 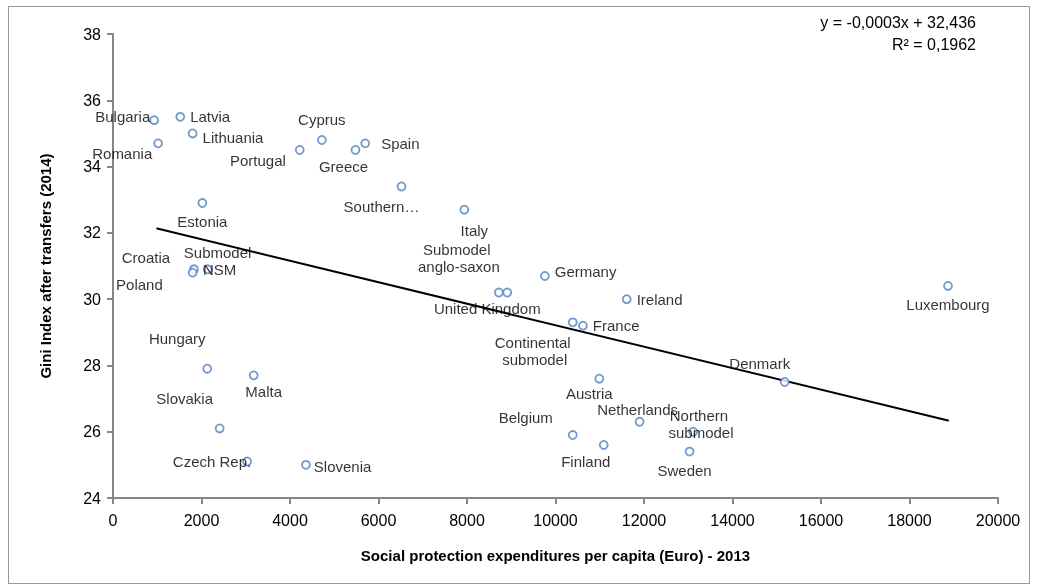 What do you see at coordinates (139, 285) in the screenshot?
I see `data-label: Poland` at bounding box center [139, 285].